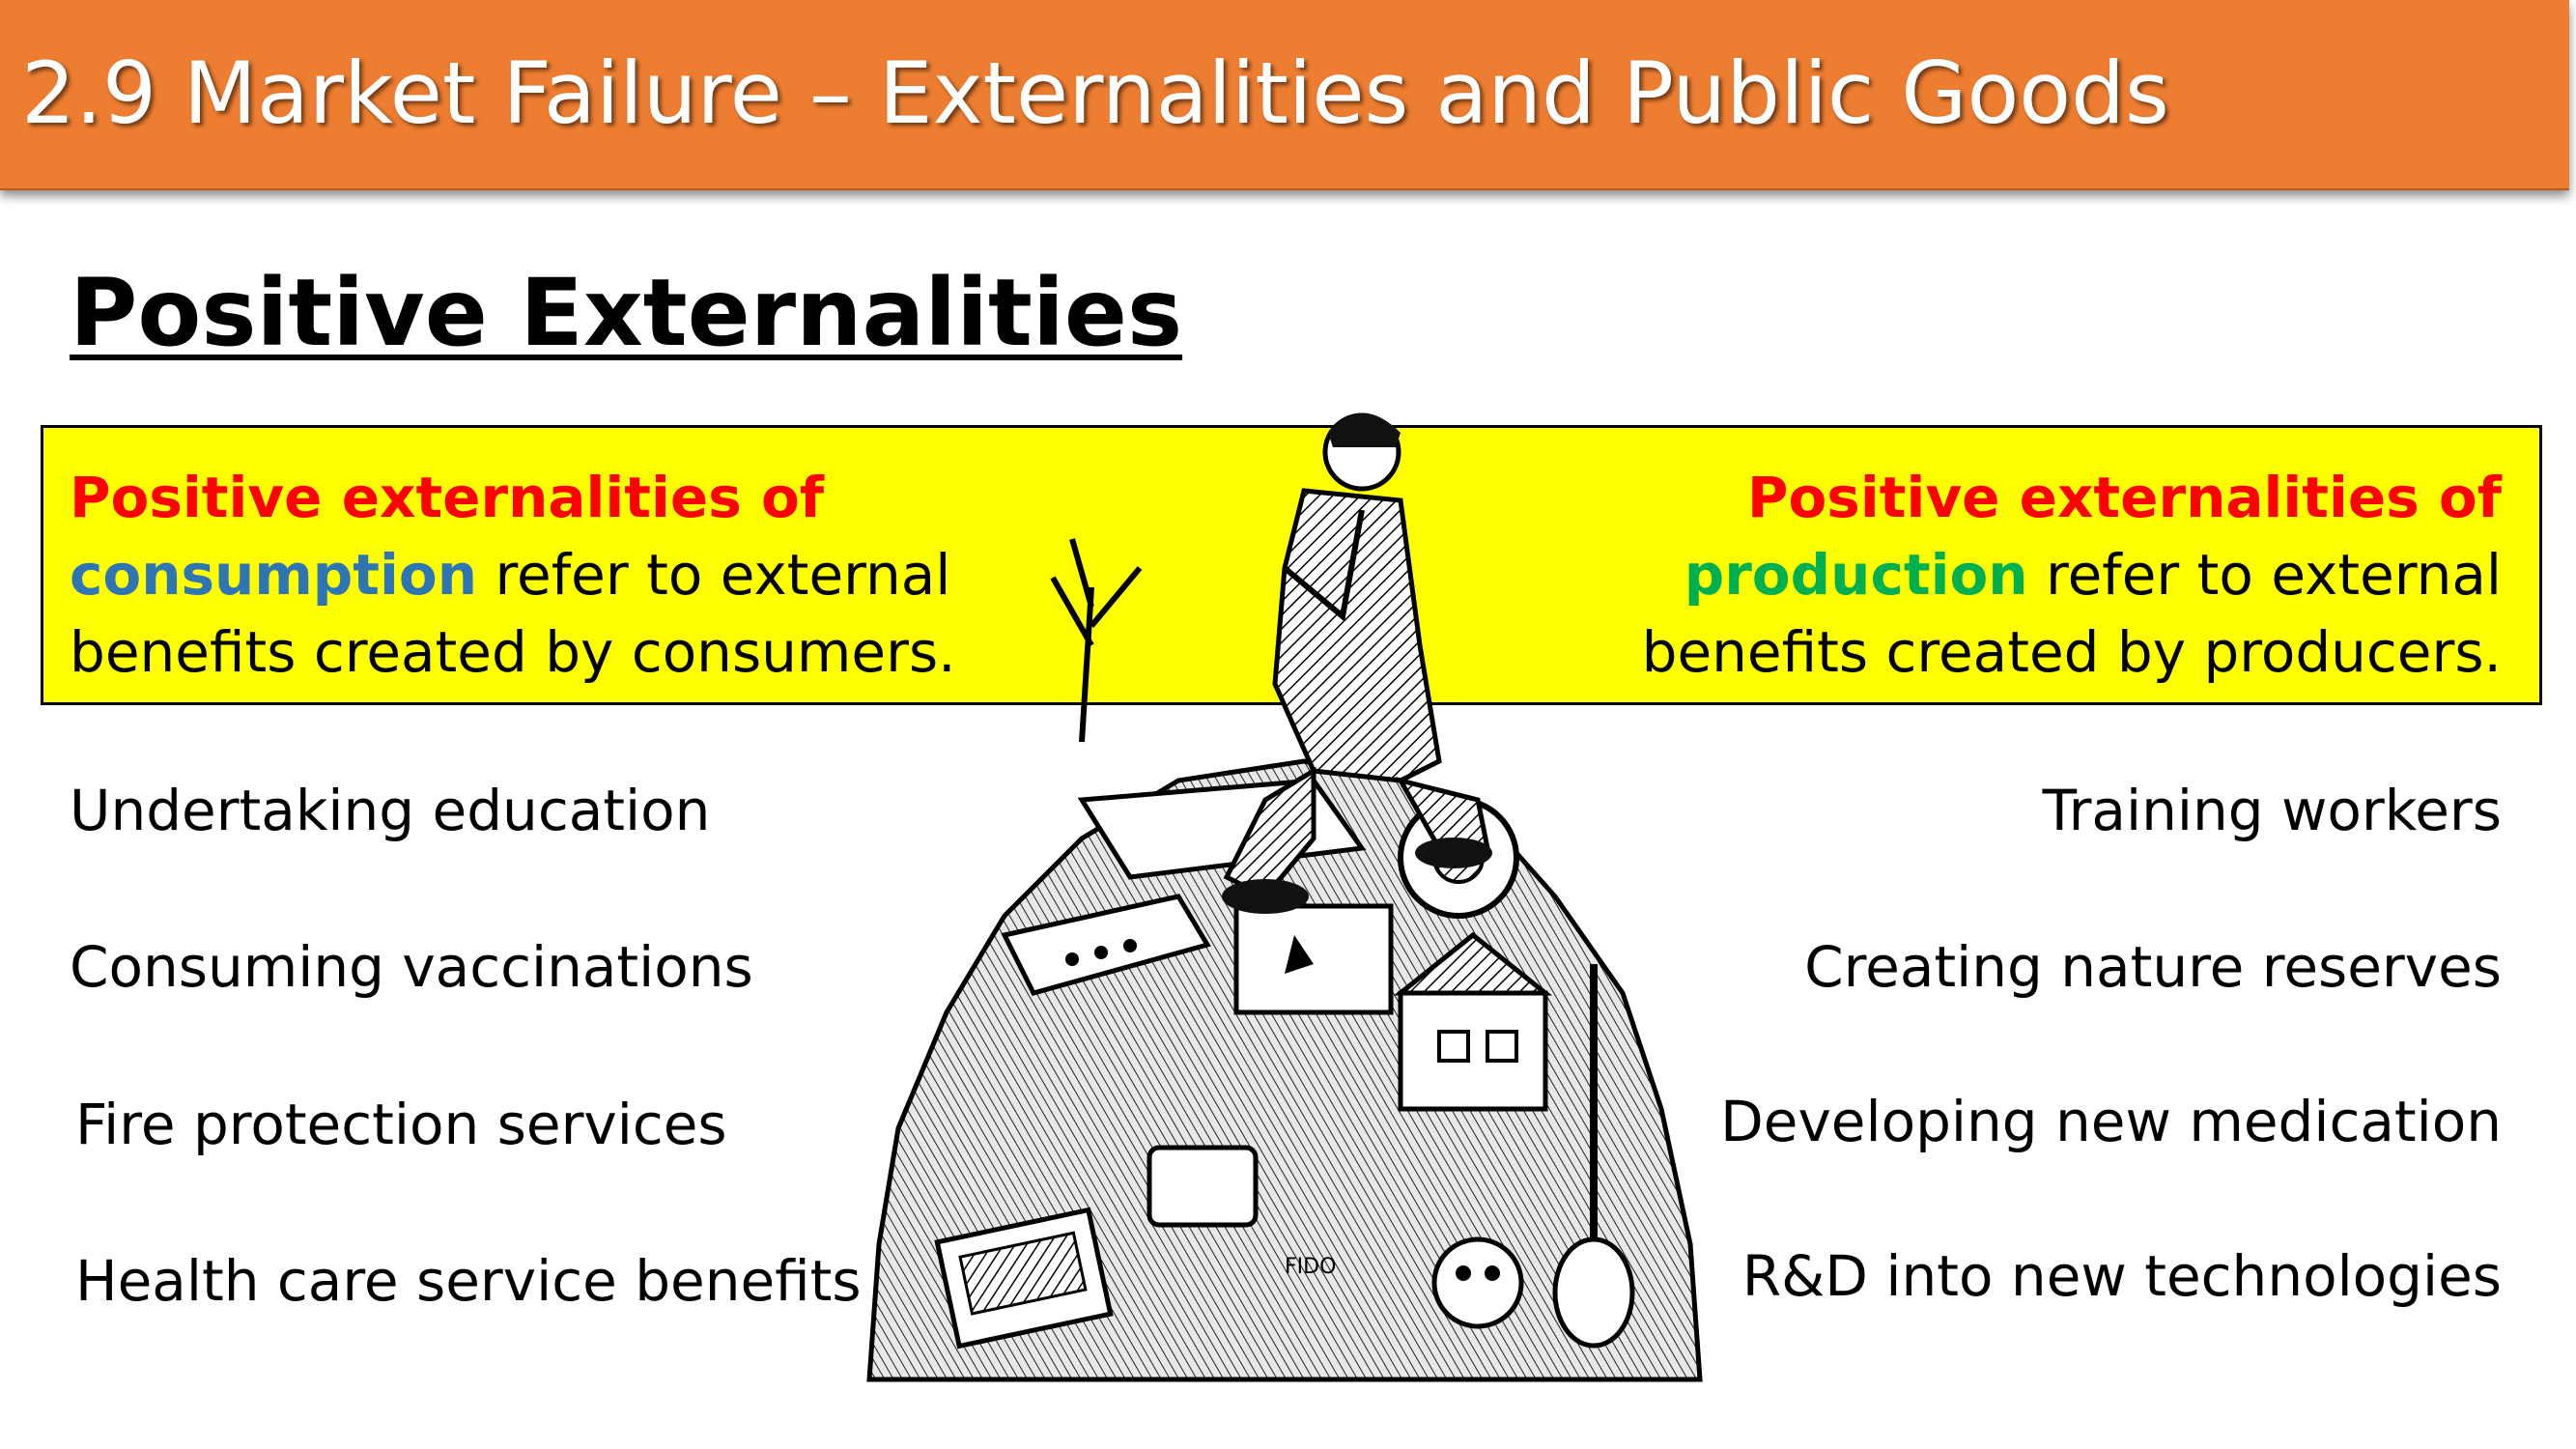 This screenshot has width=2576, height=1449. I want to click on production-keyword: production, so click(1856, 575).